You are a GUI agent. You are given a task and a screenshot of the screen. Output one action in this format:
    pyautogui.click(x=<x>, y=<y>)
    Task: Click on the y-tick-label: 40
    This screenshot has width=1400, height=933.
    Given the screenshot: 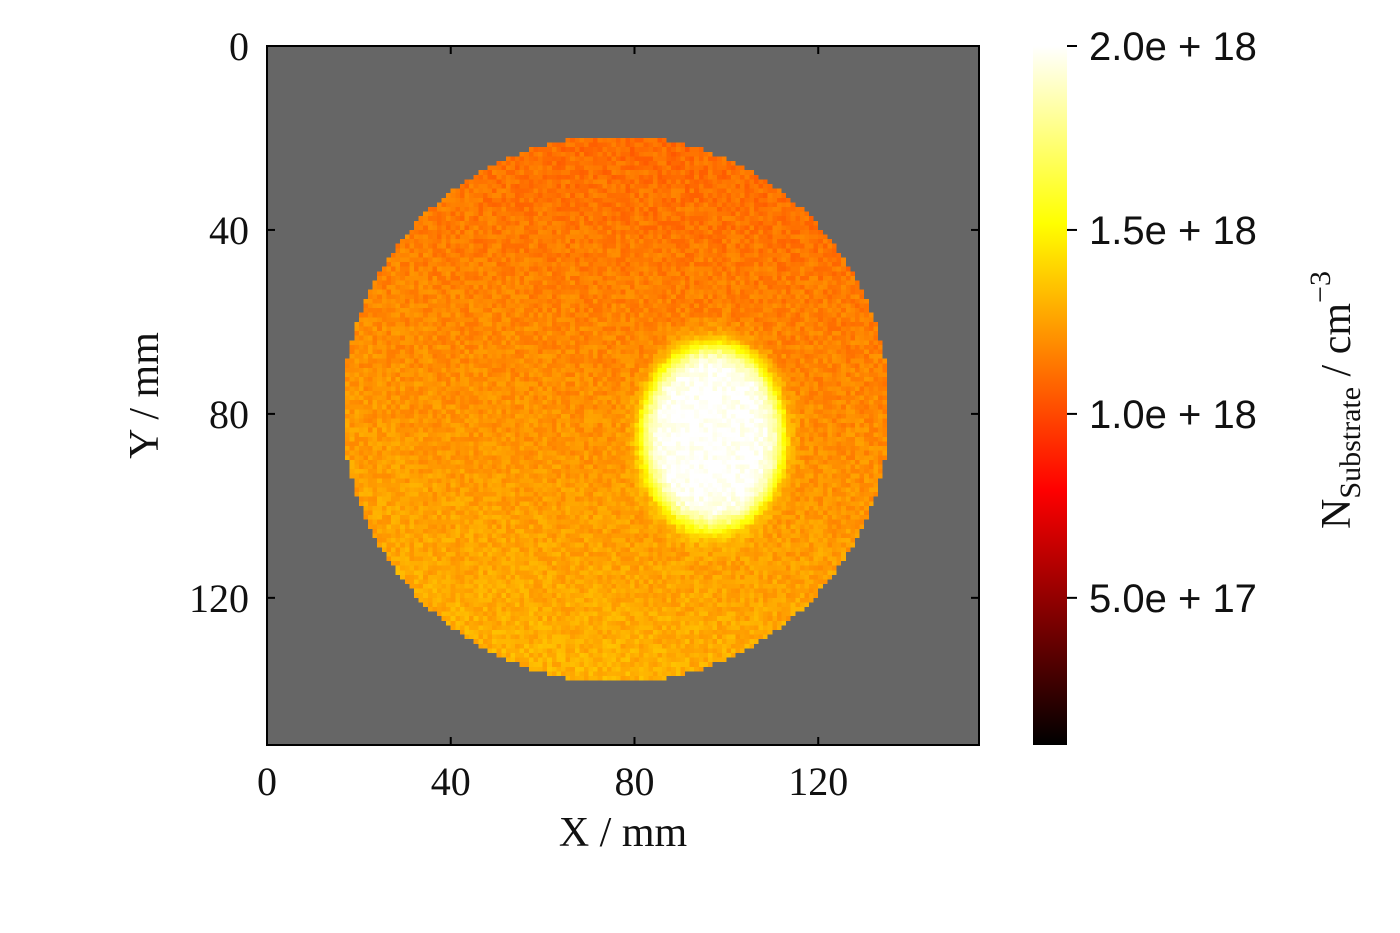 What is the action you would take?
    pyautogui.click(x=229, y=230)
    